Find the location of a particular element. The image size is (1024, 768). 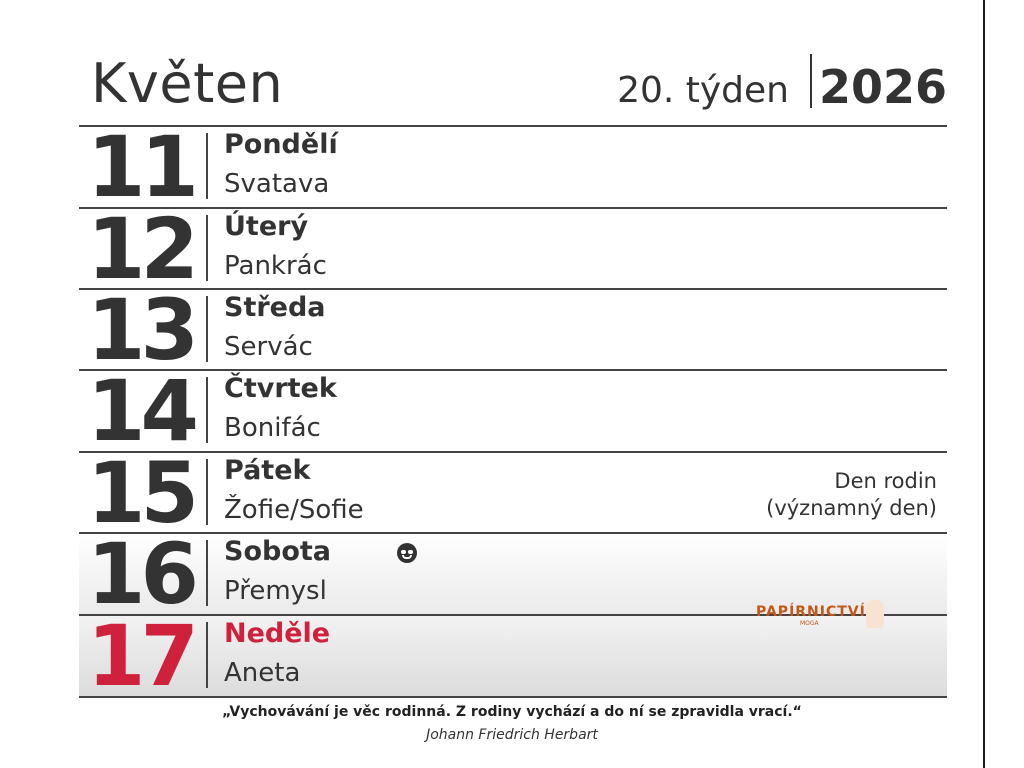

papirnictvi-logo: PAPÍRNICTVÍ MOGA is located at coordinates (821, 615).